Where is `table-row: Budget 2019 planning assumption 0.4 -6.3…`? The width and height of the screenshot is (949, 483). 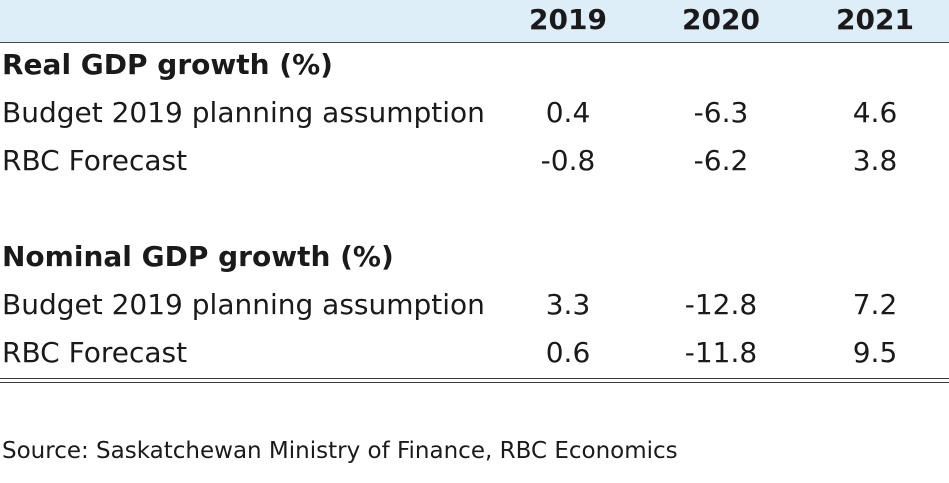 table-row: Budget 2019 planning assumption 0.4 -6.3… is located at coordinates (474, 115).